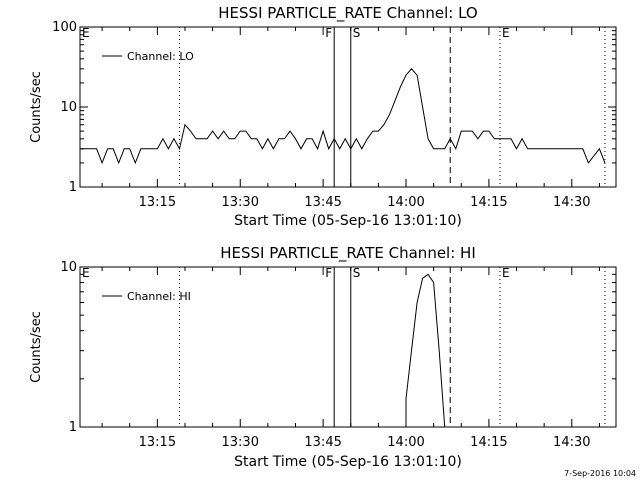  I want to click on legend-label: Channel: LO, so click(160, 56).